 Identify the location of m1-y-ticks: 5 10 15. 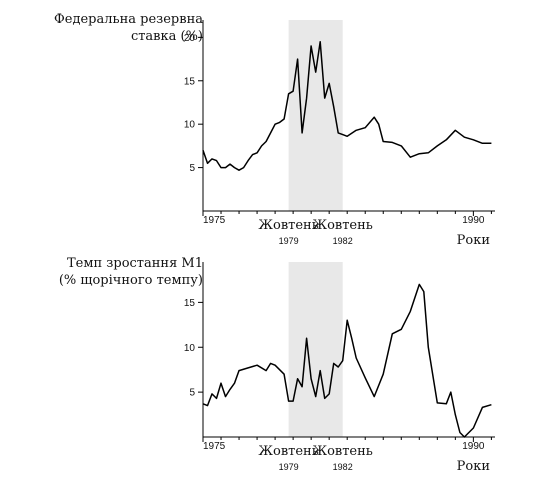
(193, 348).